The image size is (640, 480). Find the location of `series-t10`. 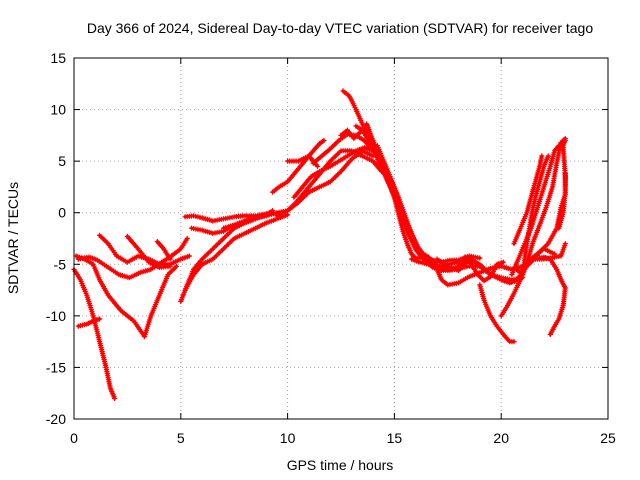

series-t10 is located at coordinates (236, 252).